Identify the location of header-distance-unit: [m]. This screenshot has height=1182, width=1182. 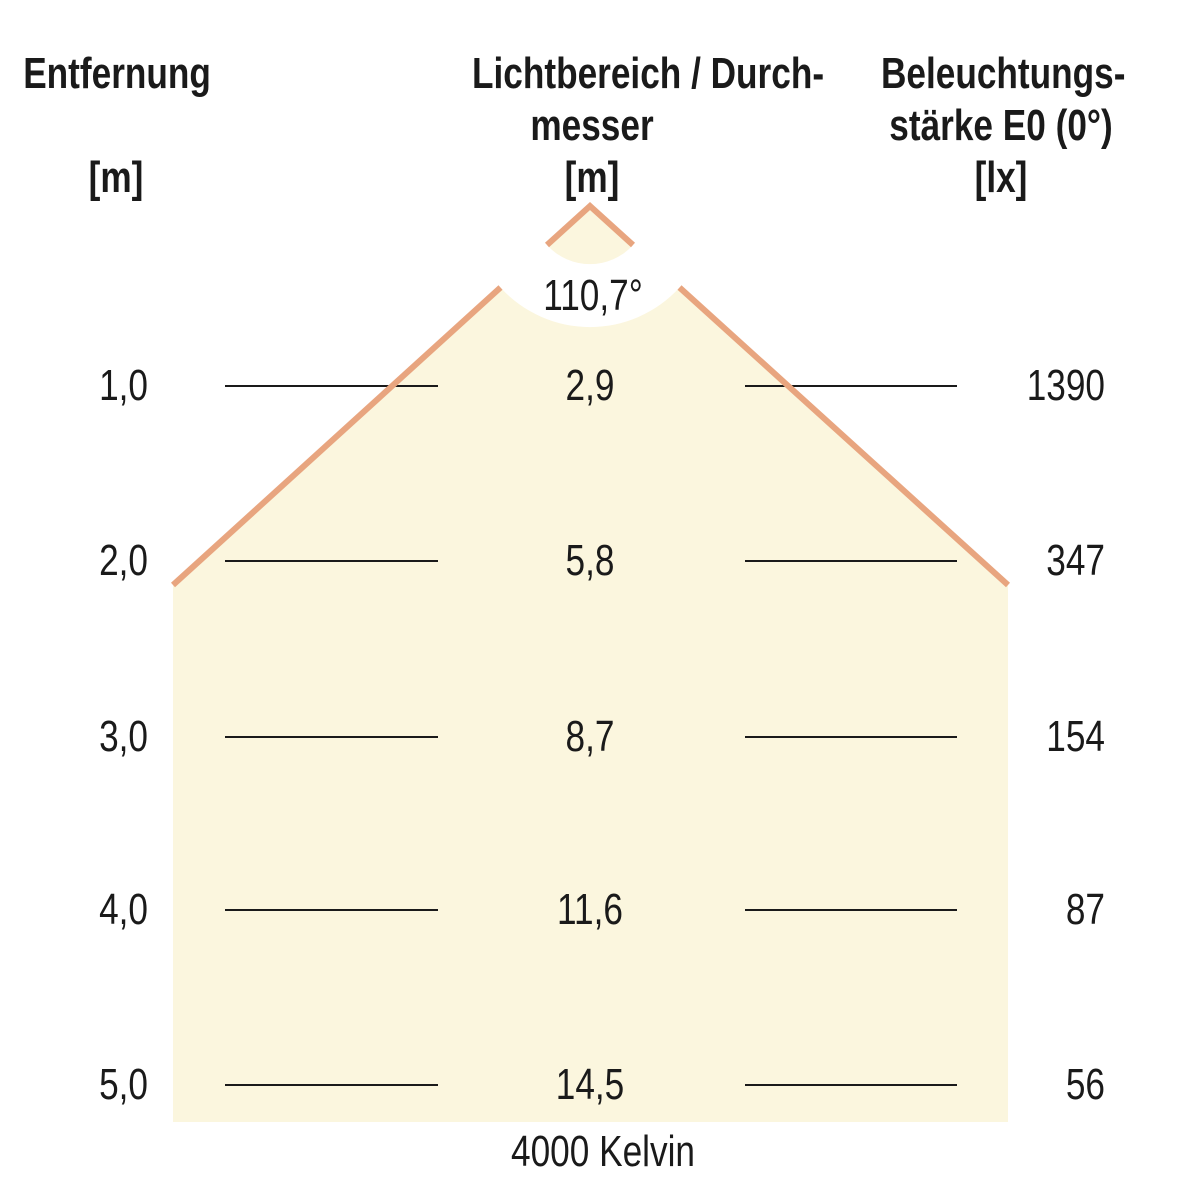
(116, 177).